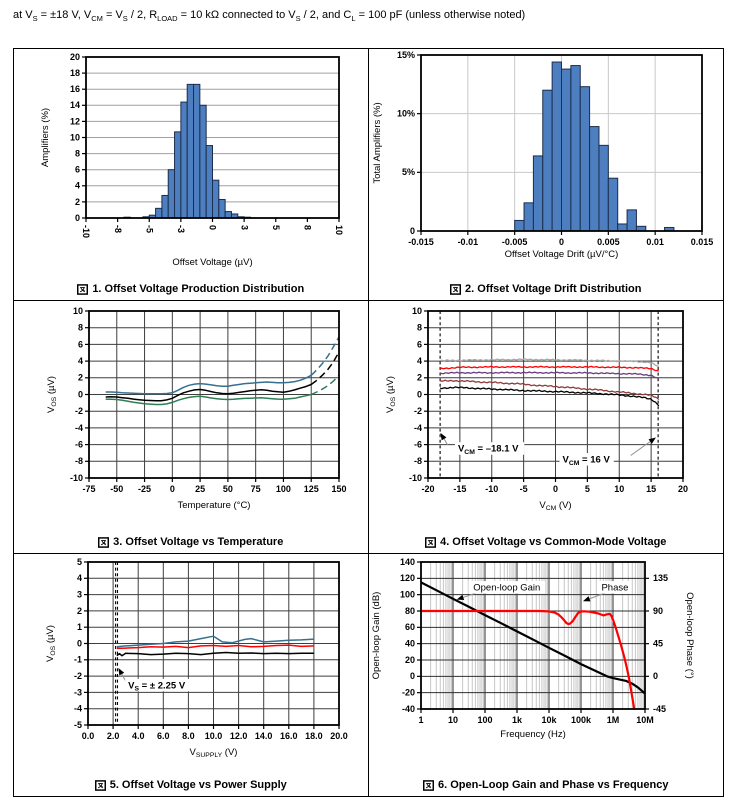 Image resolution: width=732 pixels, height=809 pixels. What do you see at coordinates (77, 202) in the screenshot?
I see `svg-text: 2` at bounding box center [77, 202].